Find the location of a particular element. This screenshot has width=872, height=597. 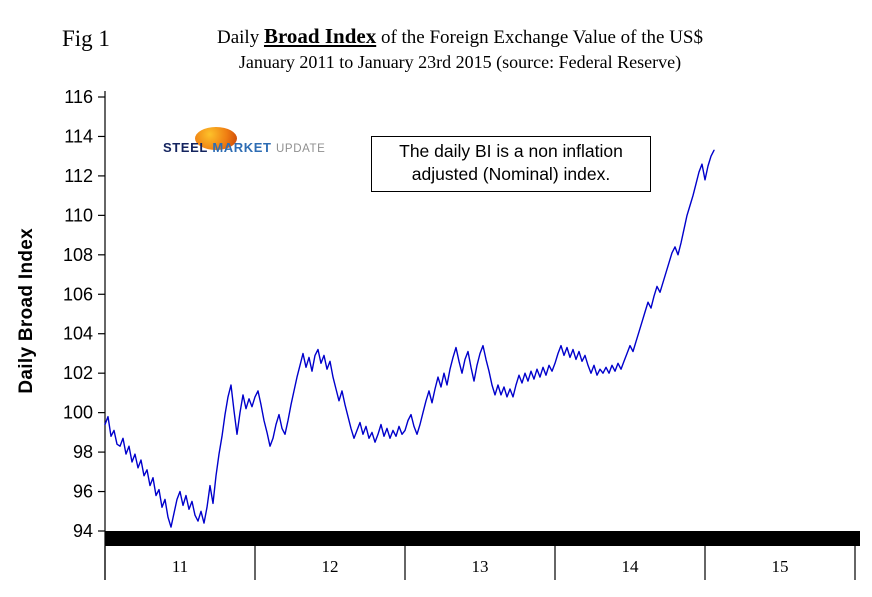

logo-text: STEEL MARKET UPDATE is located at coordinates (244, 148).